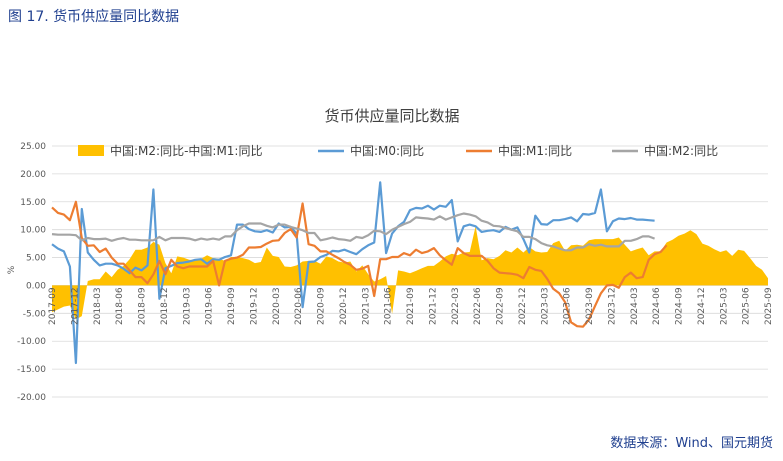 The image size is (783, 461). What do you see at coordinates (53, 306) in the screenshot?
I see `x-tick-label: 2017-09` at bounding box center [53, 306].